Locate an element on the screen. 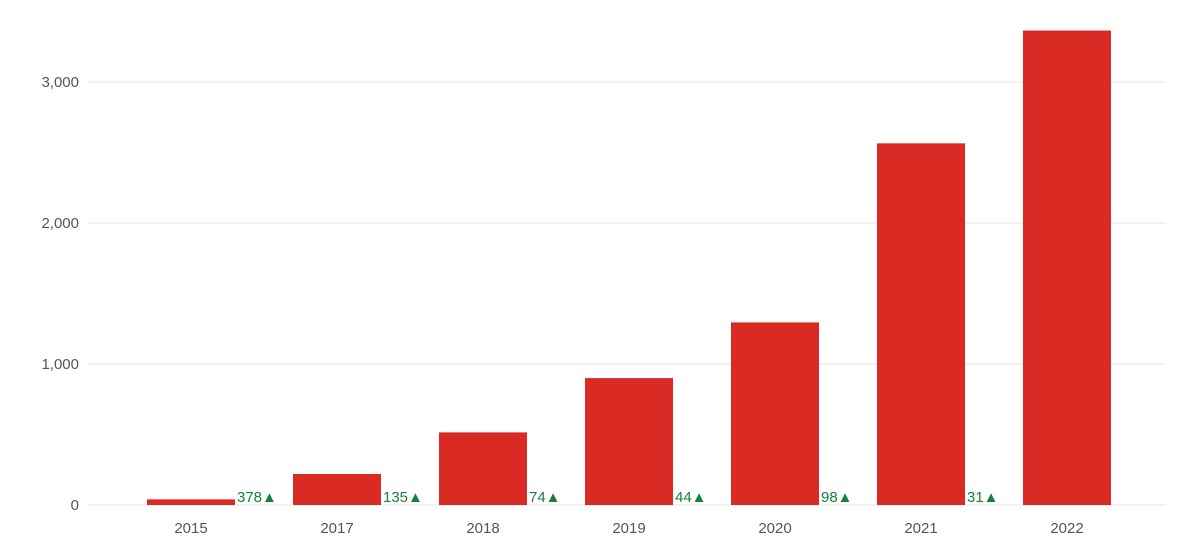 This screenshot has height=560, width=1200. y-axis-ticks: 0 1,000 2,000 3,000 is located at coordinates (60, 294).